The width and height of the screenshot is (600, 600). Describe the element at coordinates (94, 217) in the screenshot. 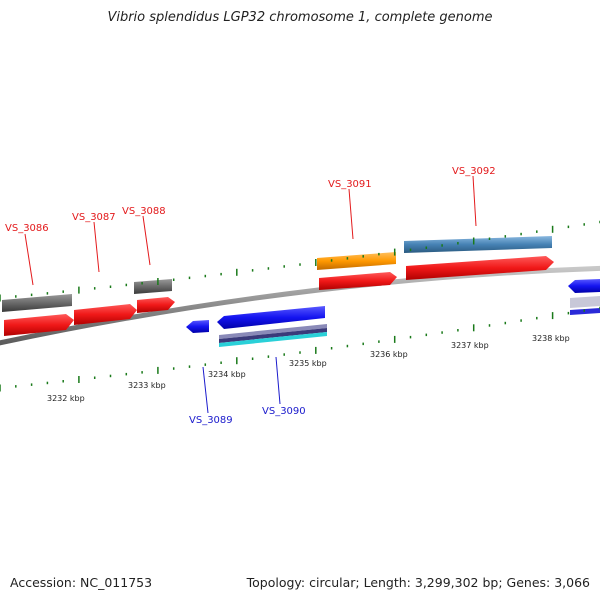

I see `gene-label-vs3087: VS_3087` at that location.